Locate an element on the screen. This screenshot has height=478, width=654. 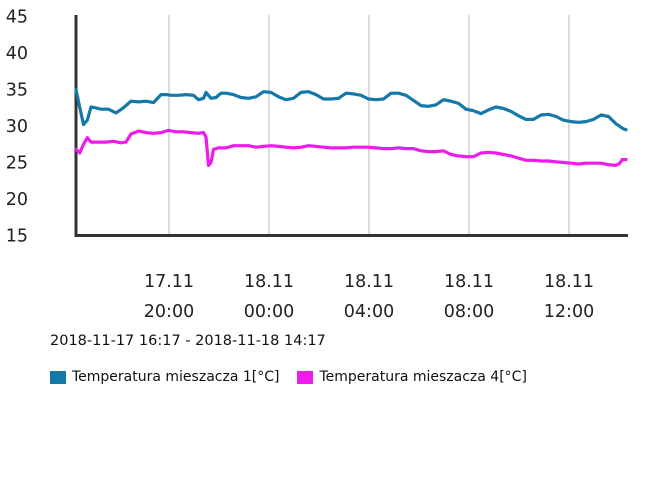
y-tick-3: 30 is located at coordinates (17, 127).